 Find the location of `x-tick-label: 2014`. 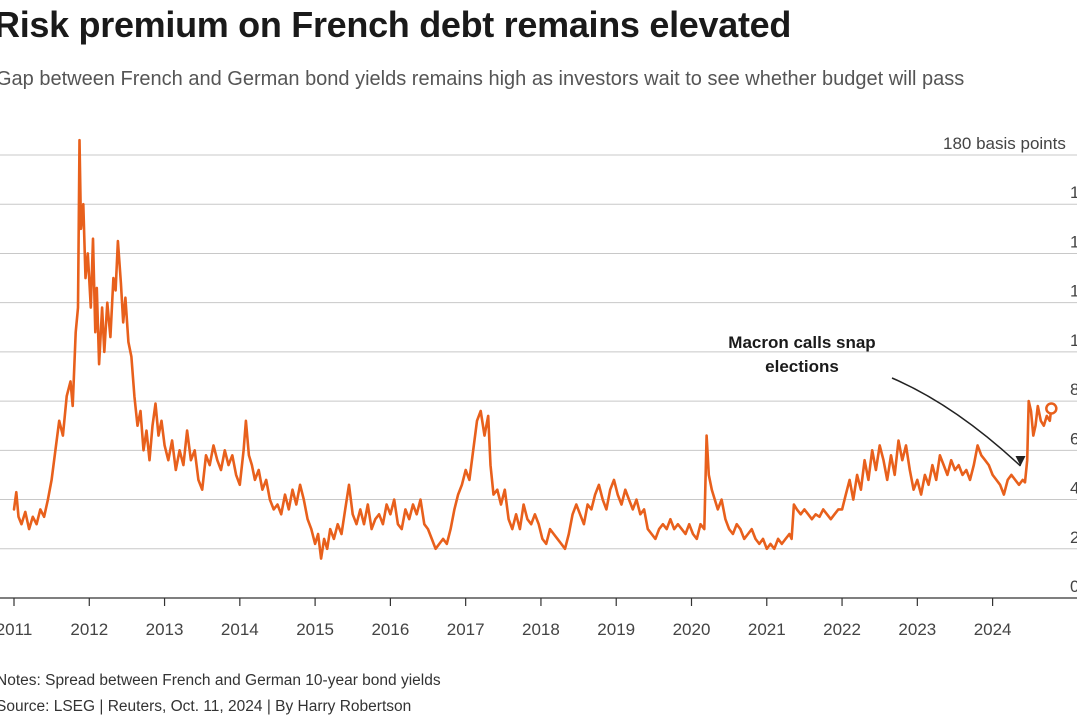

x-tick-label: 2014 is located at coordinates (240, 629).